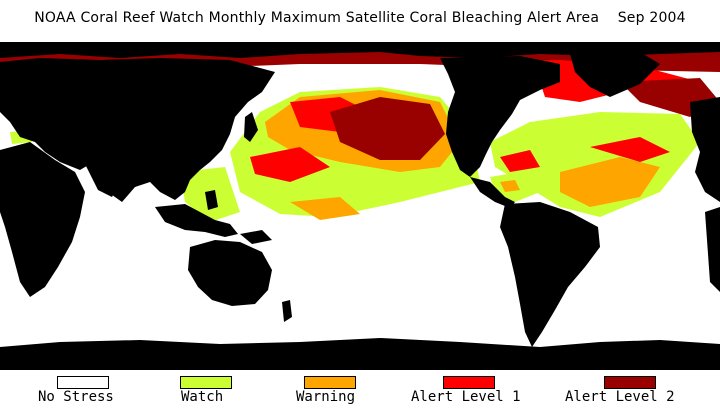 The width and height of the screenshot is (720, 411). What do you see at coordinates (83, 382) in the screenshot?
I see `legend-swatch-no-stress` at bounding box center [83, 382].